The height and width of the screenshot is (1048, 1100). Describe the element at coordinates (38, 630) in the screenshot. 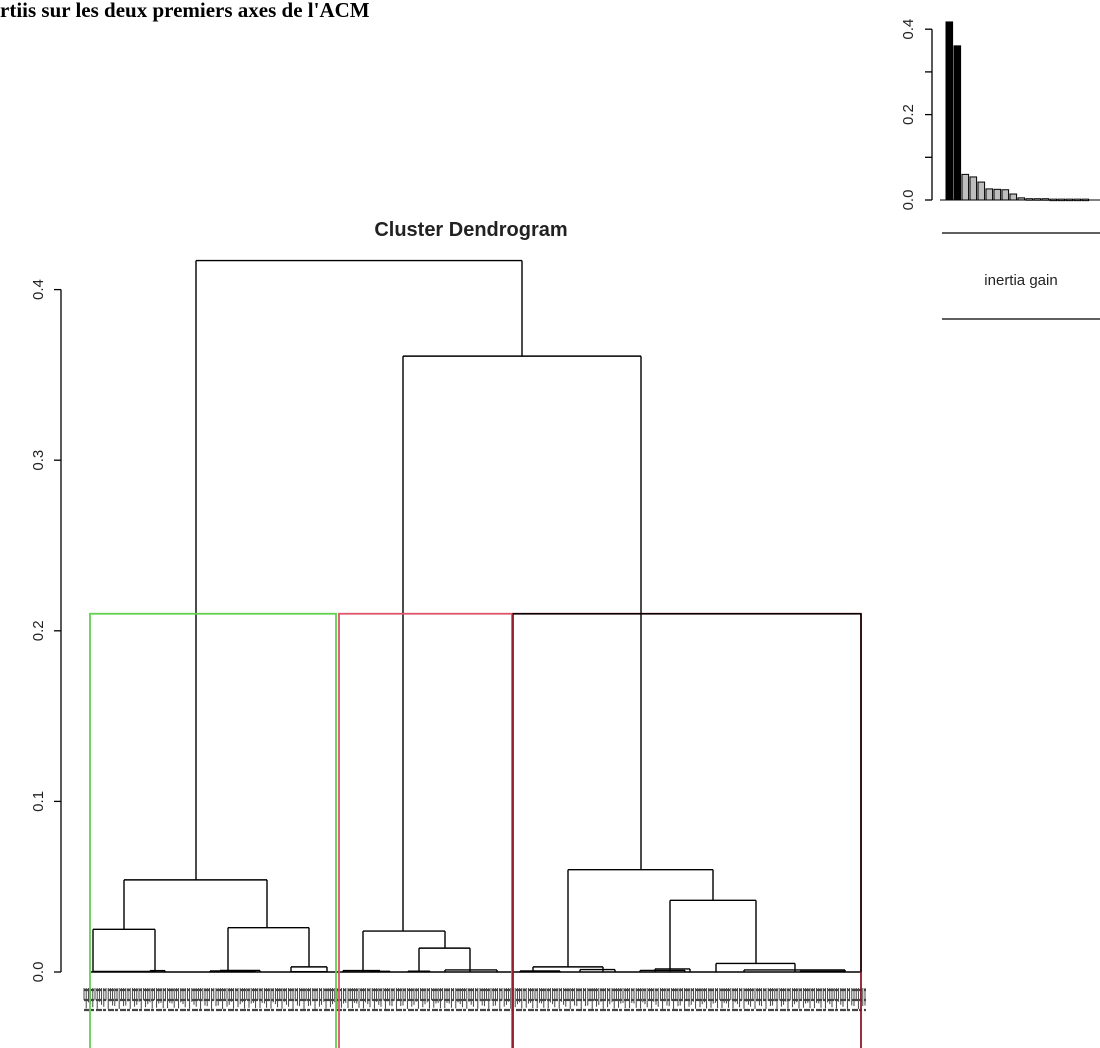

I see `y-tick-label: 0.2` at that location.